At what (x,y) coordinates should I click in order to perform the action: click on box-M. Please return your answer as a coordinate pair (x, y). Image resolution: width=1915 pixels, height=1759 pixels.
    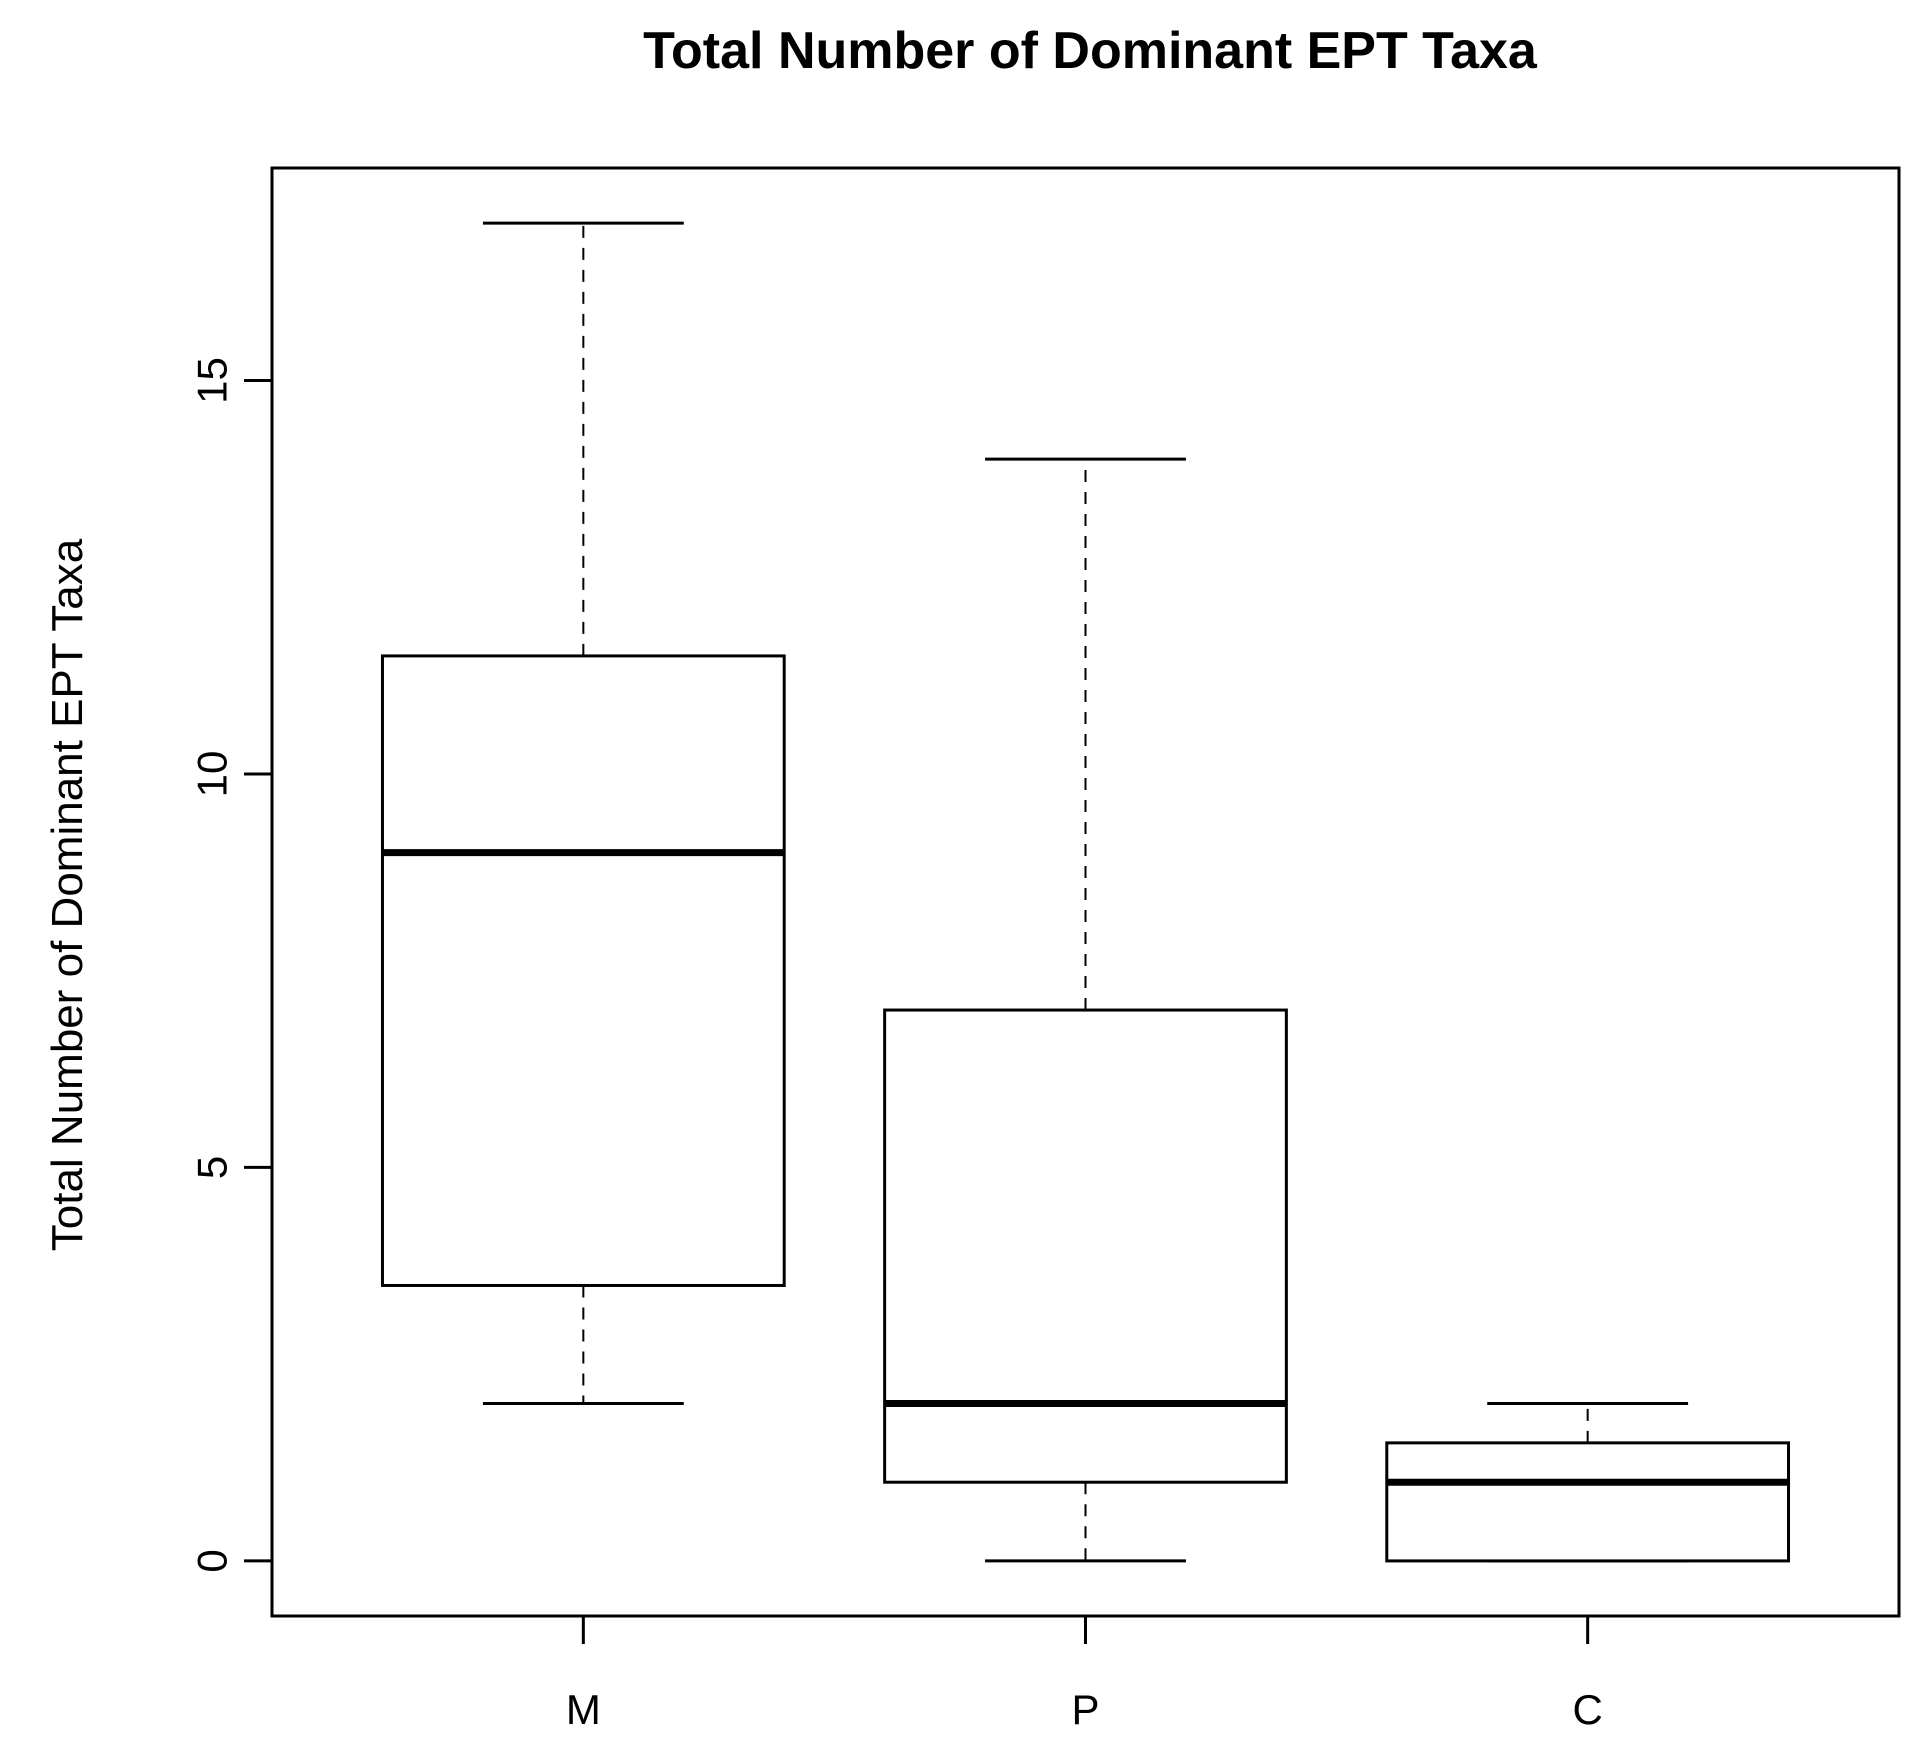
    Looking at the image, I should click on (583, 813).